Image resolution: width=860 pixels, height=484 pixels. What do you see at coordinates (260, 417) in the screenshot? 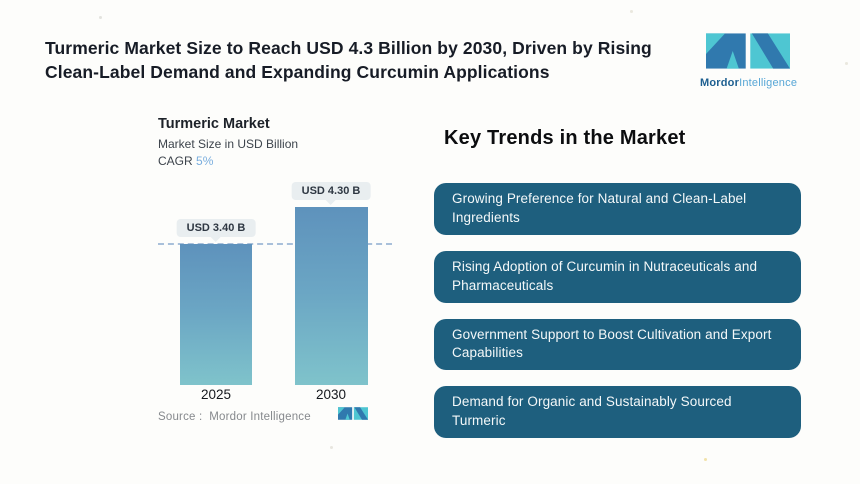
I see `source-value: Mordor Intelligence` at bounding box center [260, 417].